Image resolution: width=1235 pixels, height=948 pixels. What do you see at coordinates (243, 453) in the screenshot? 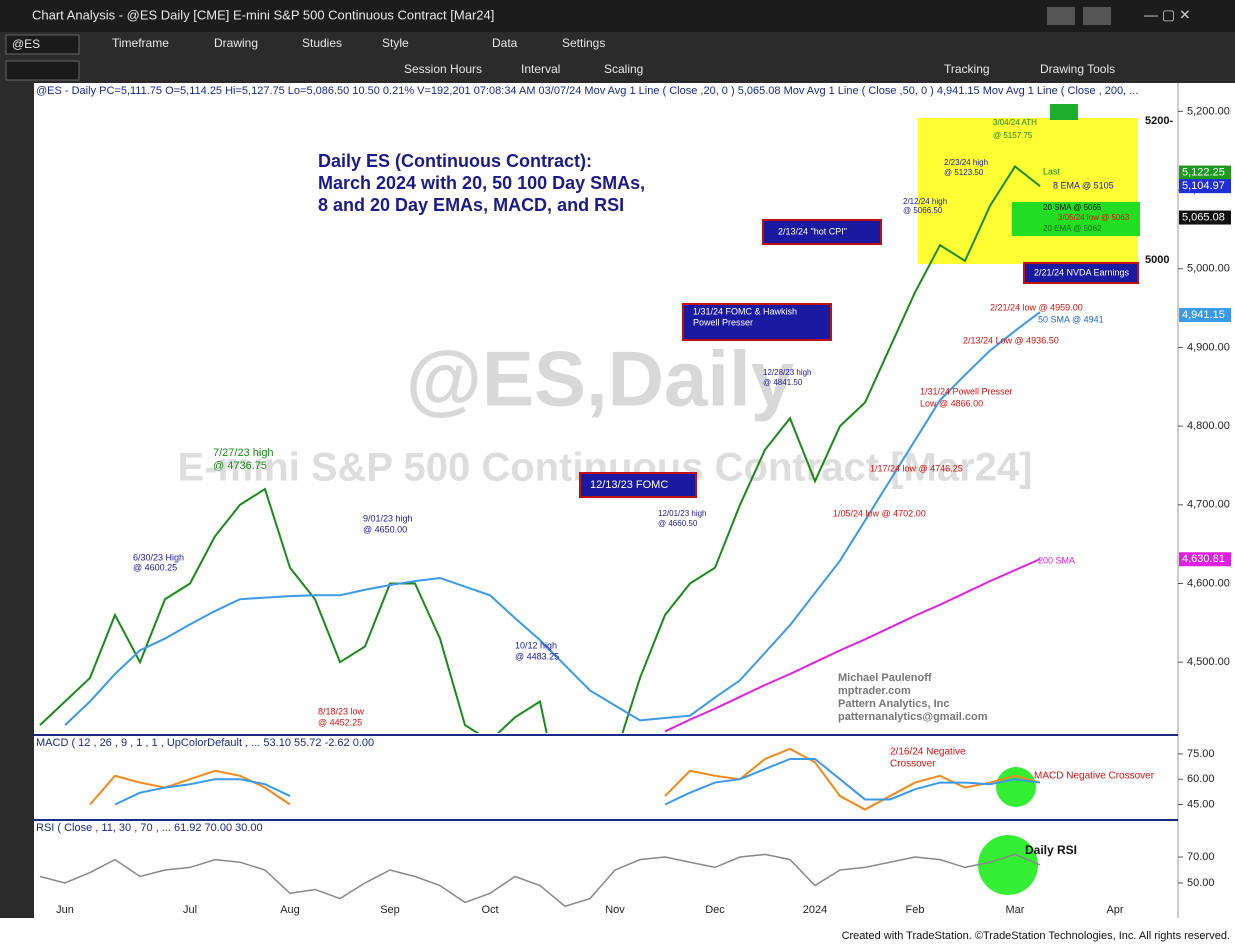
I see `annotation: 7/27/23 high` at bounding box center [243, 453].